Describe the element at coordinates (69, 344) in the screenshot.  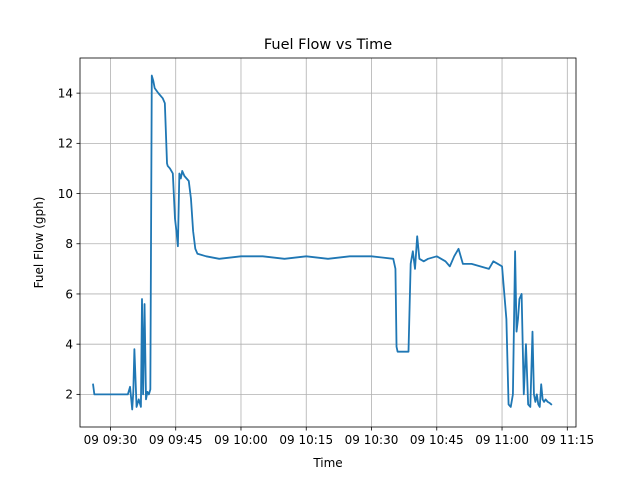
I see `y-tick-label: 4` at that location.